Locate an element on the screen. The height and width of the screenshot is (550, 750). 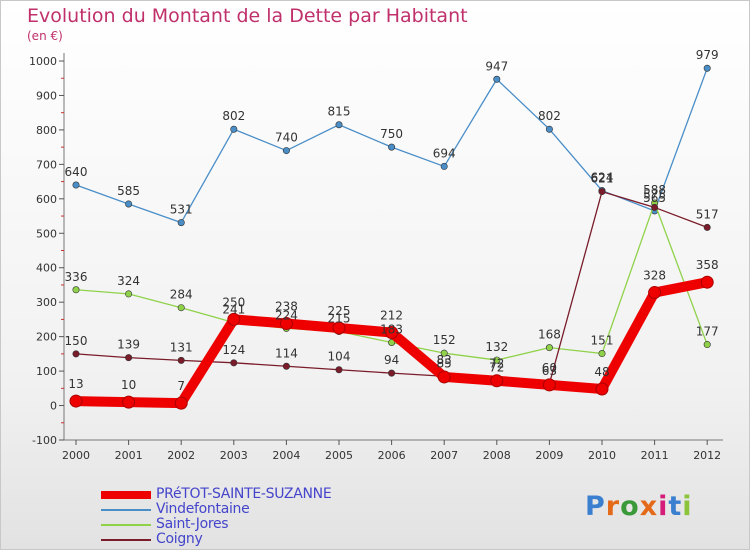
data-label: 139 is located at coordinates (128, 345).